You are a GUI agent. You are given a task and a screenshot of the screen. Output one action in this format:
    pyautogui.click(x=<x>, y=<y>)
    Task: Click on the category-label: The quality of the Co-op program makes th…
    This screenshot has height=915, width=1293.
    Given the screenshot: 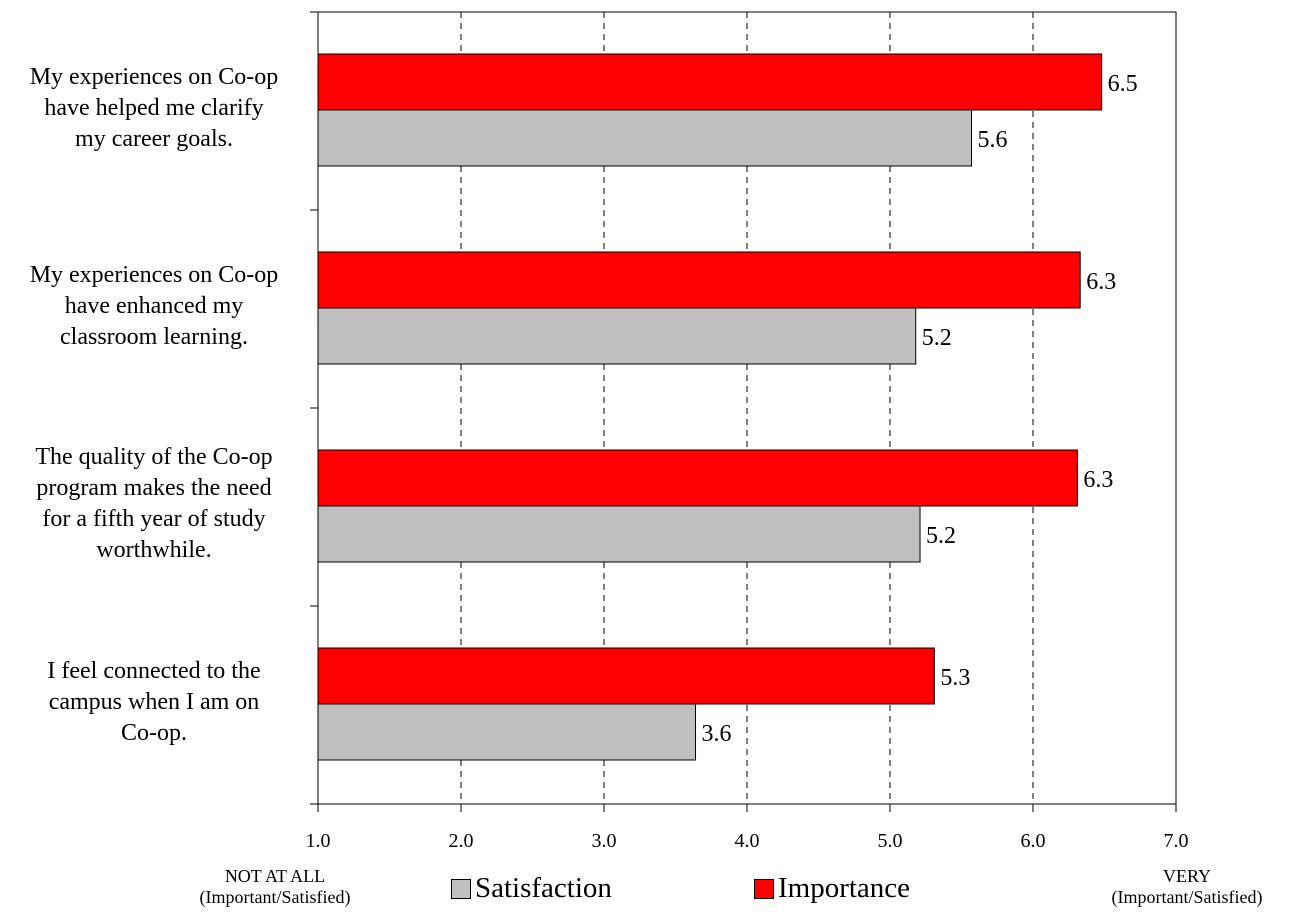 What is the action you would take?
    pyautogui.click(x=154, y=504)
    